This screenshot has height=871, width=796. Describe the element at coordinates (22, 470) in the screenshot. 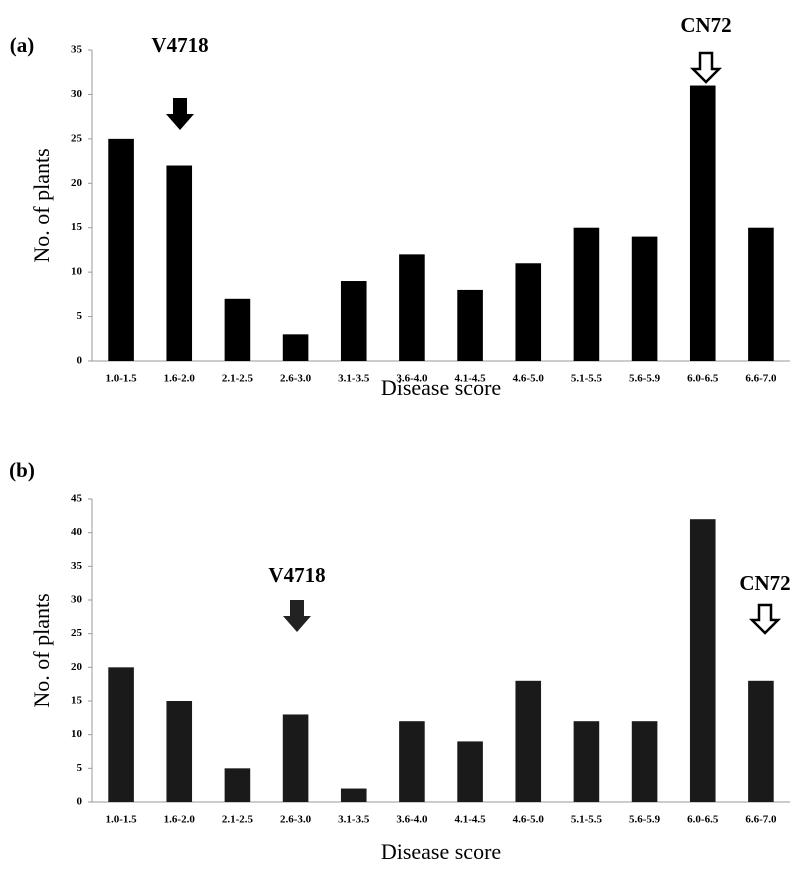

I see `panel-label: (b)` at that location.